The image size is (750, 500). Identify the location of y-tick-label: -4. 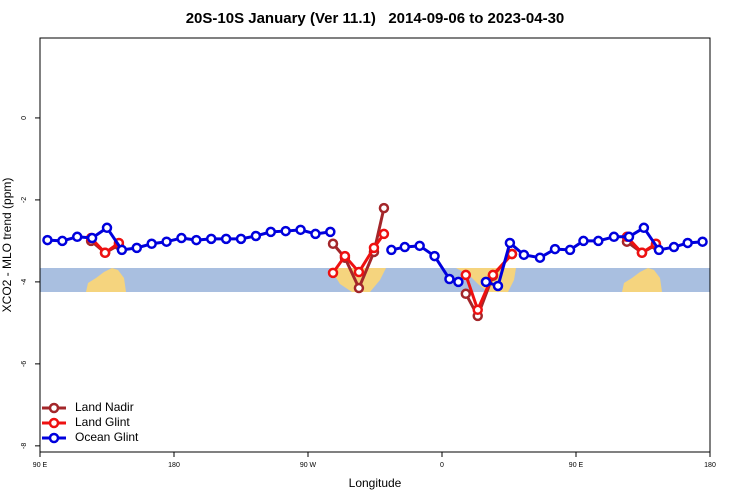
(24, 282).